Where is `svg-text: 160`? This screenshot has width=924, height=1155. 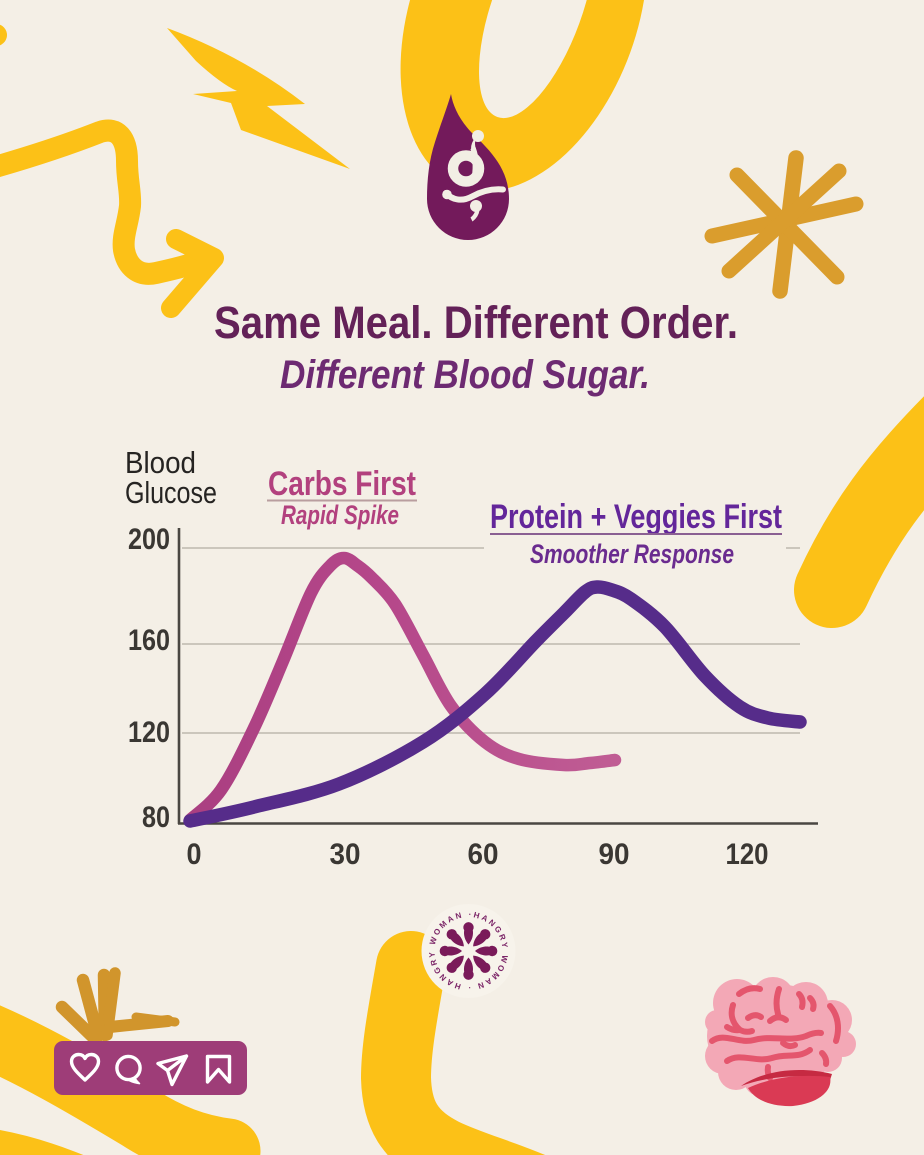
svg-text: 160 is located at coordinates (149, 640).